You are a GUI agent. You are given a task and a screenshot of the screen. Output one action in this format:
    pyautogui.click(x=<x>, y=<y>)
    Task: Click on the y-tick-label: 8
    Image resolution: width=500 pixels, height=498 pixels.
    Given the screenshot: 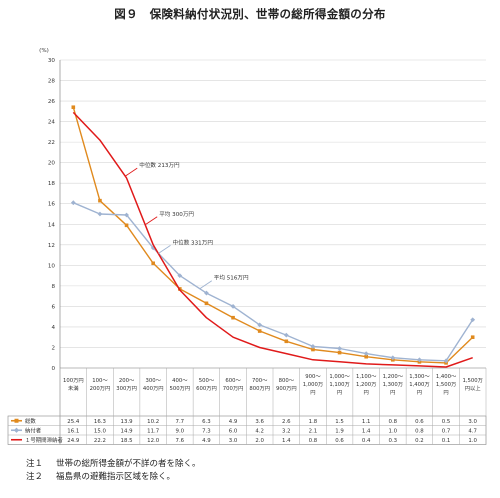 What is the action you would take?
    pyautogui.click(x=53, y=287)
    